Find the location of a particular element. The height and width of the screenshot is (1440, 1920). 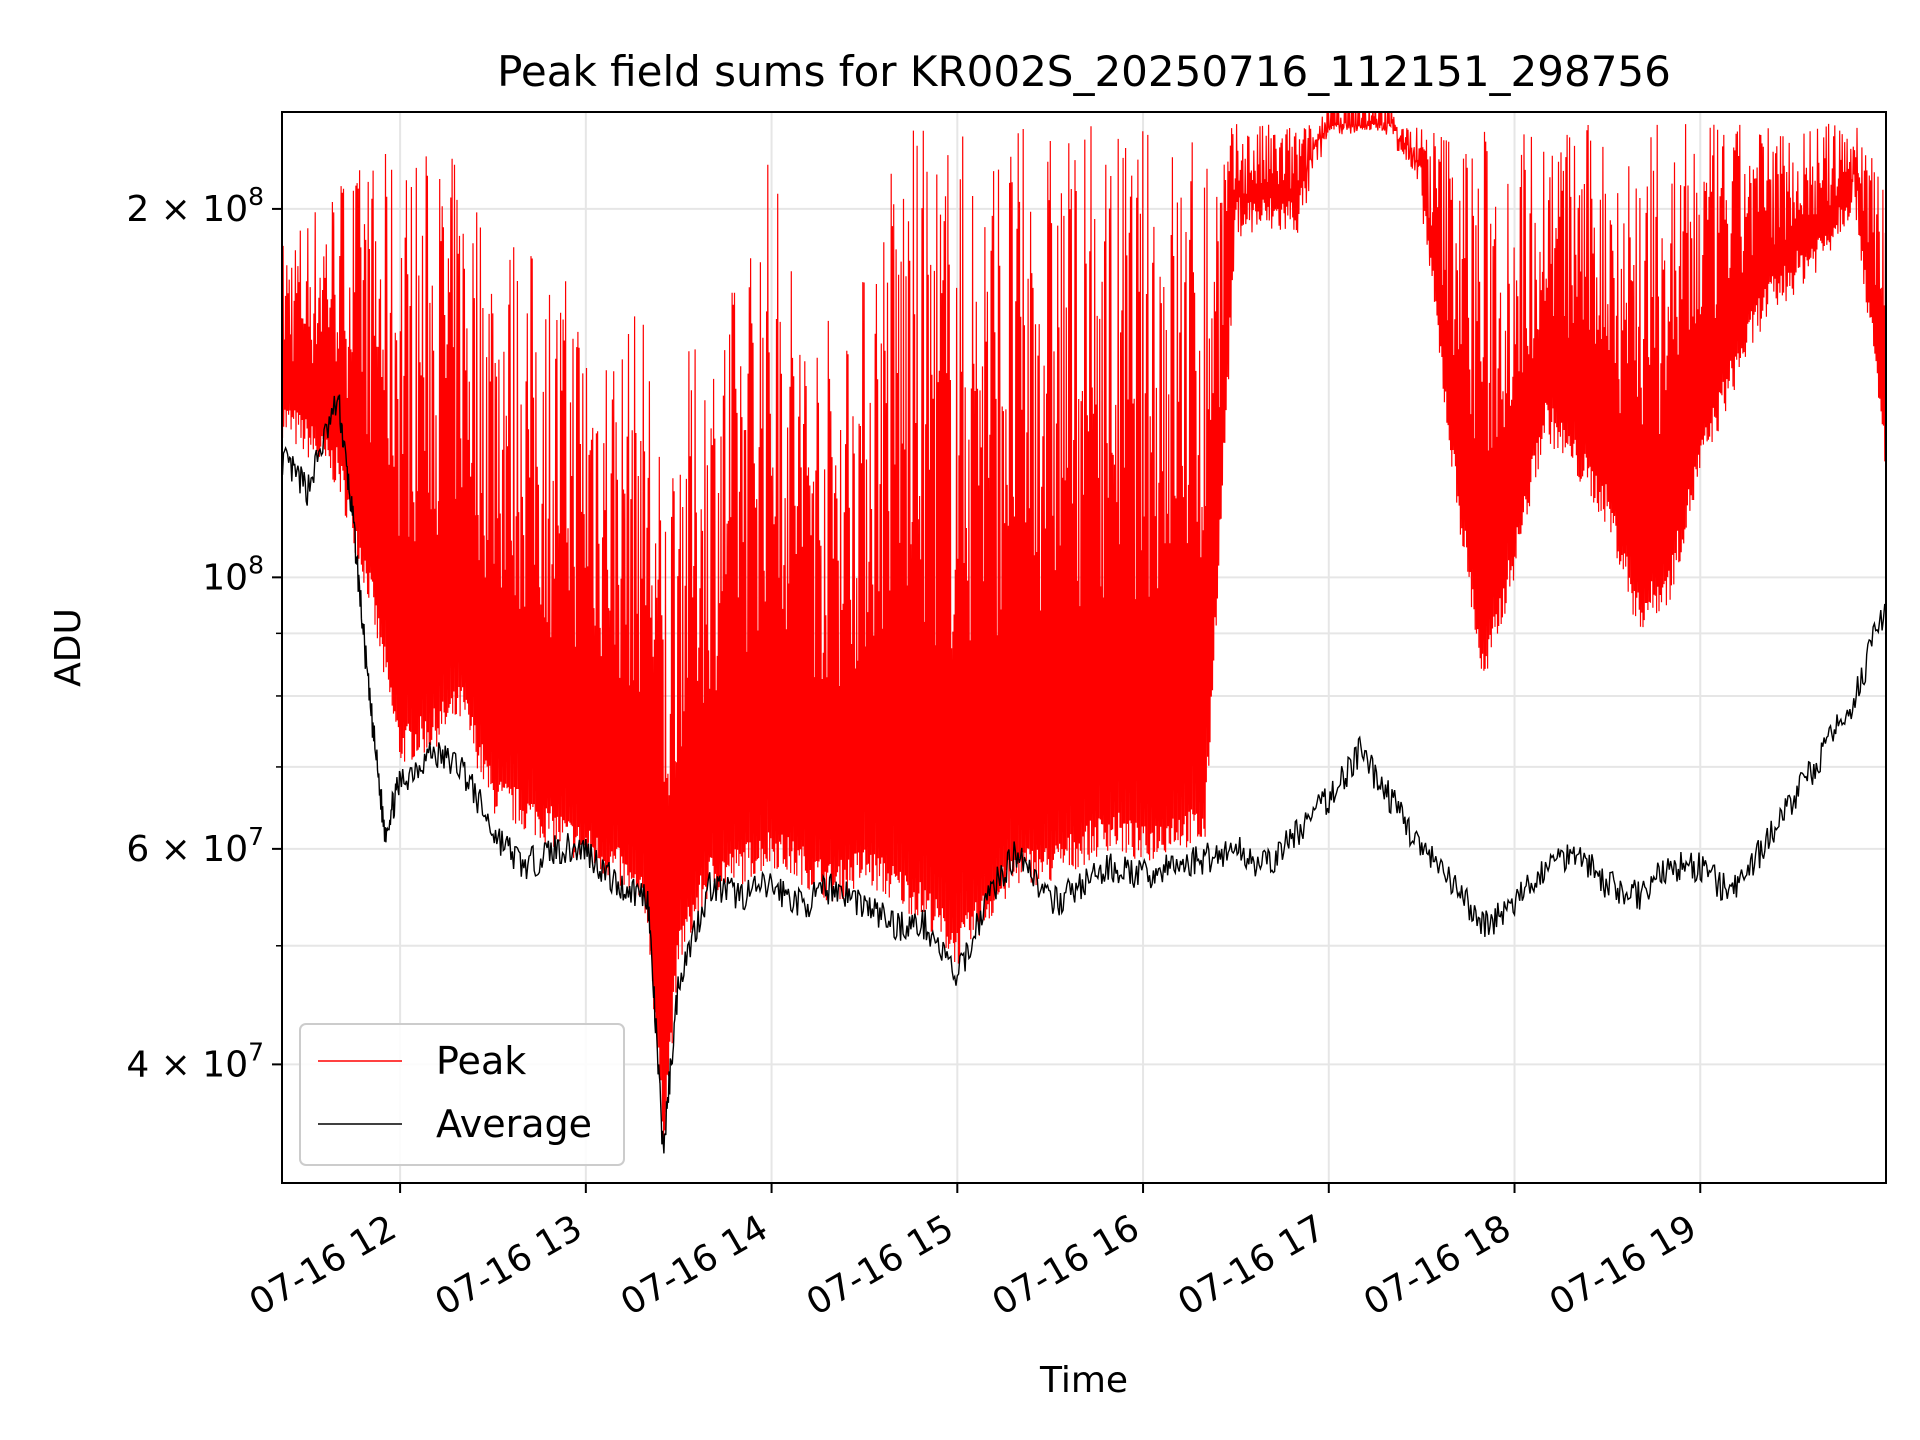

legend-label-peak: Peak is located at coordinates (481, 1061).